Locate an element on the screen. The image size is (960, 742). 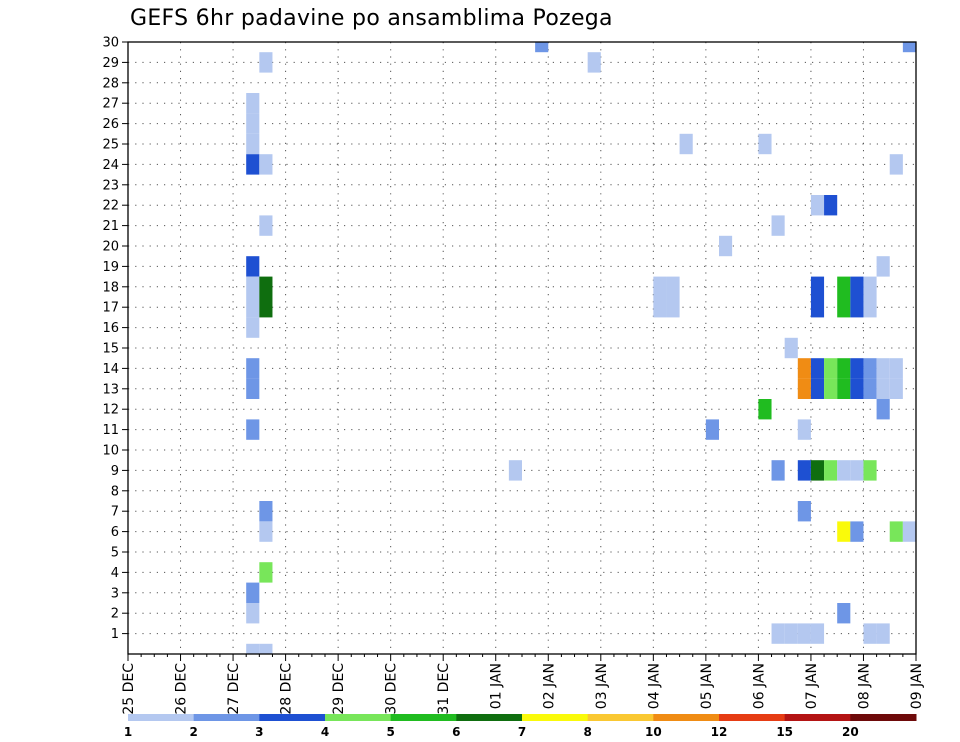
x-tick-label: 28 DEC is located at coordinates (287, 689).